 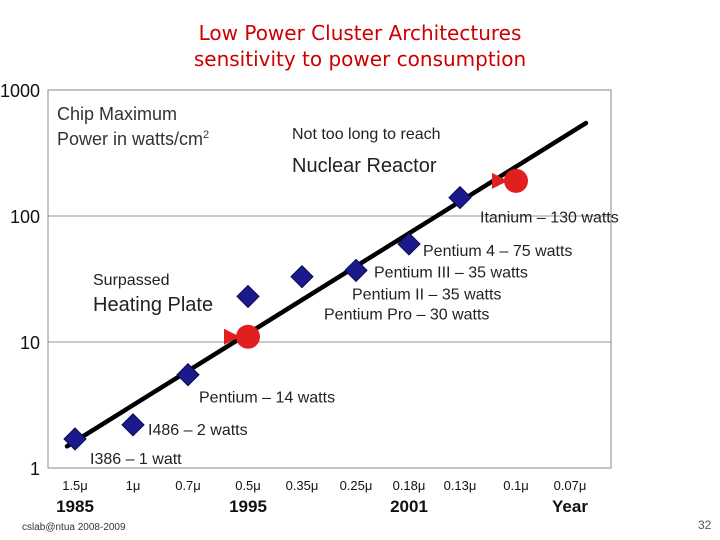 I want to click on y-tick-label: 1, so click(x=35, y=469).